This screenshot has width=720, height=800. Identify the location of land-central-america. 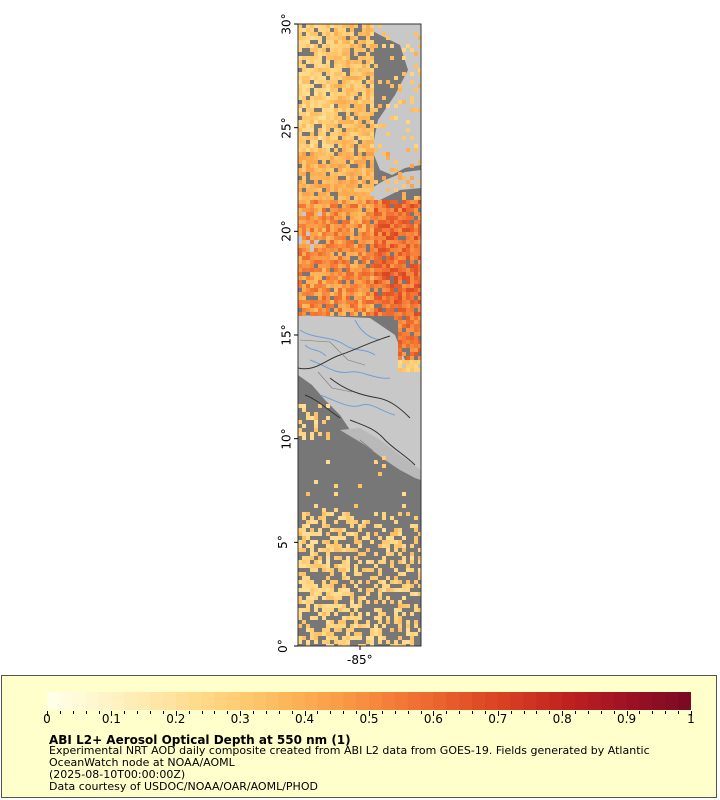
(359, 397).